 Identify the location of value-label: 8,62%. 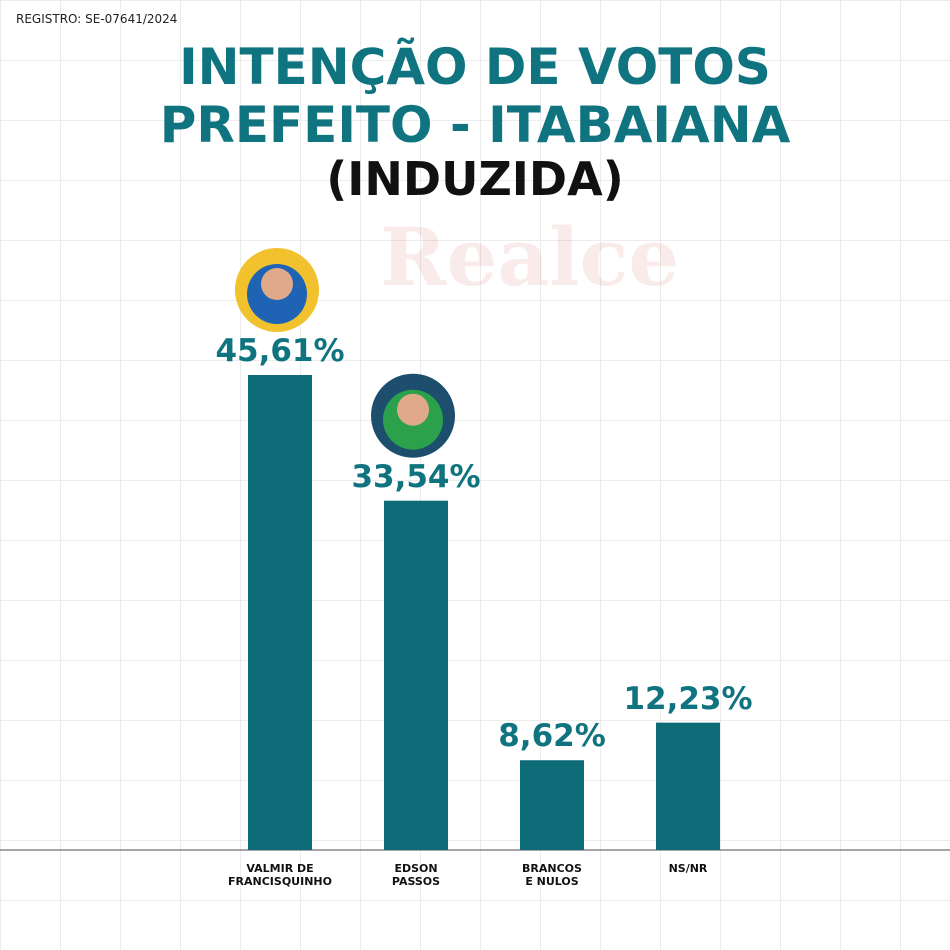
(552, 736).